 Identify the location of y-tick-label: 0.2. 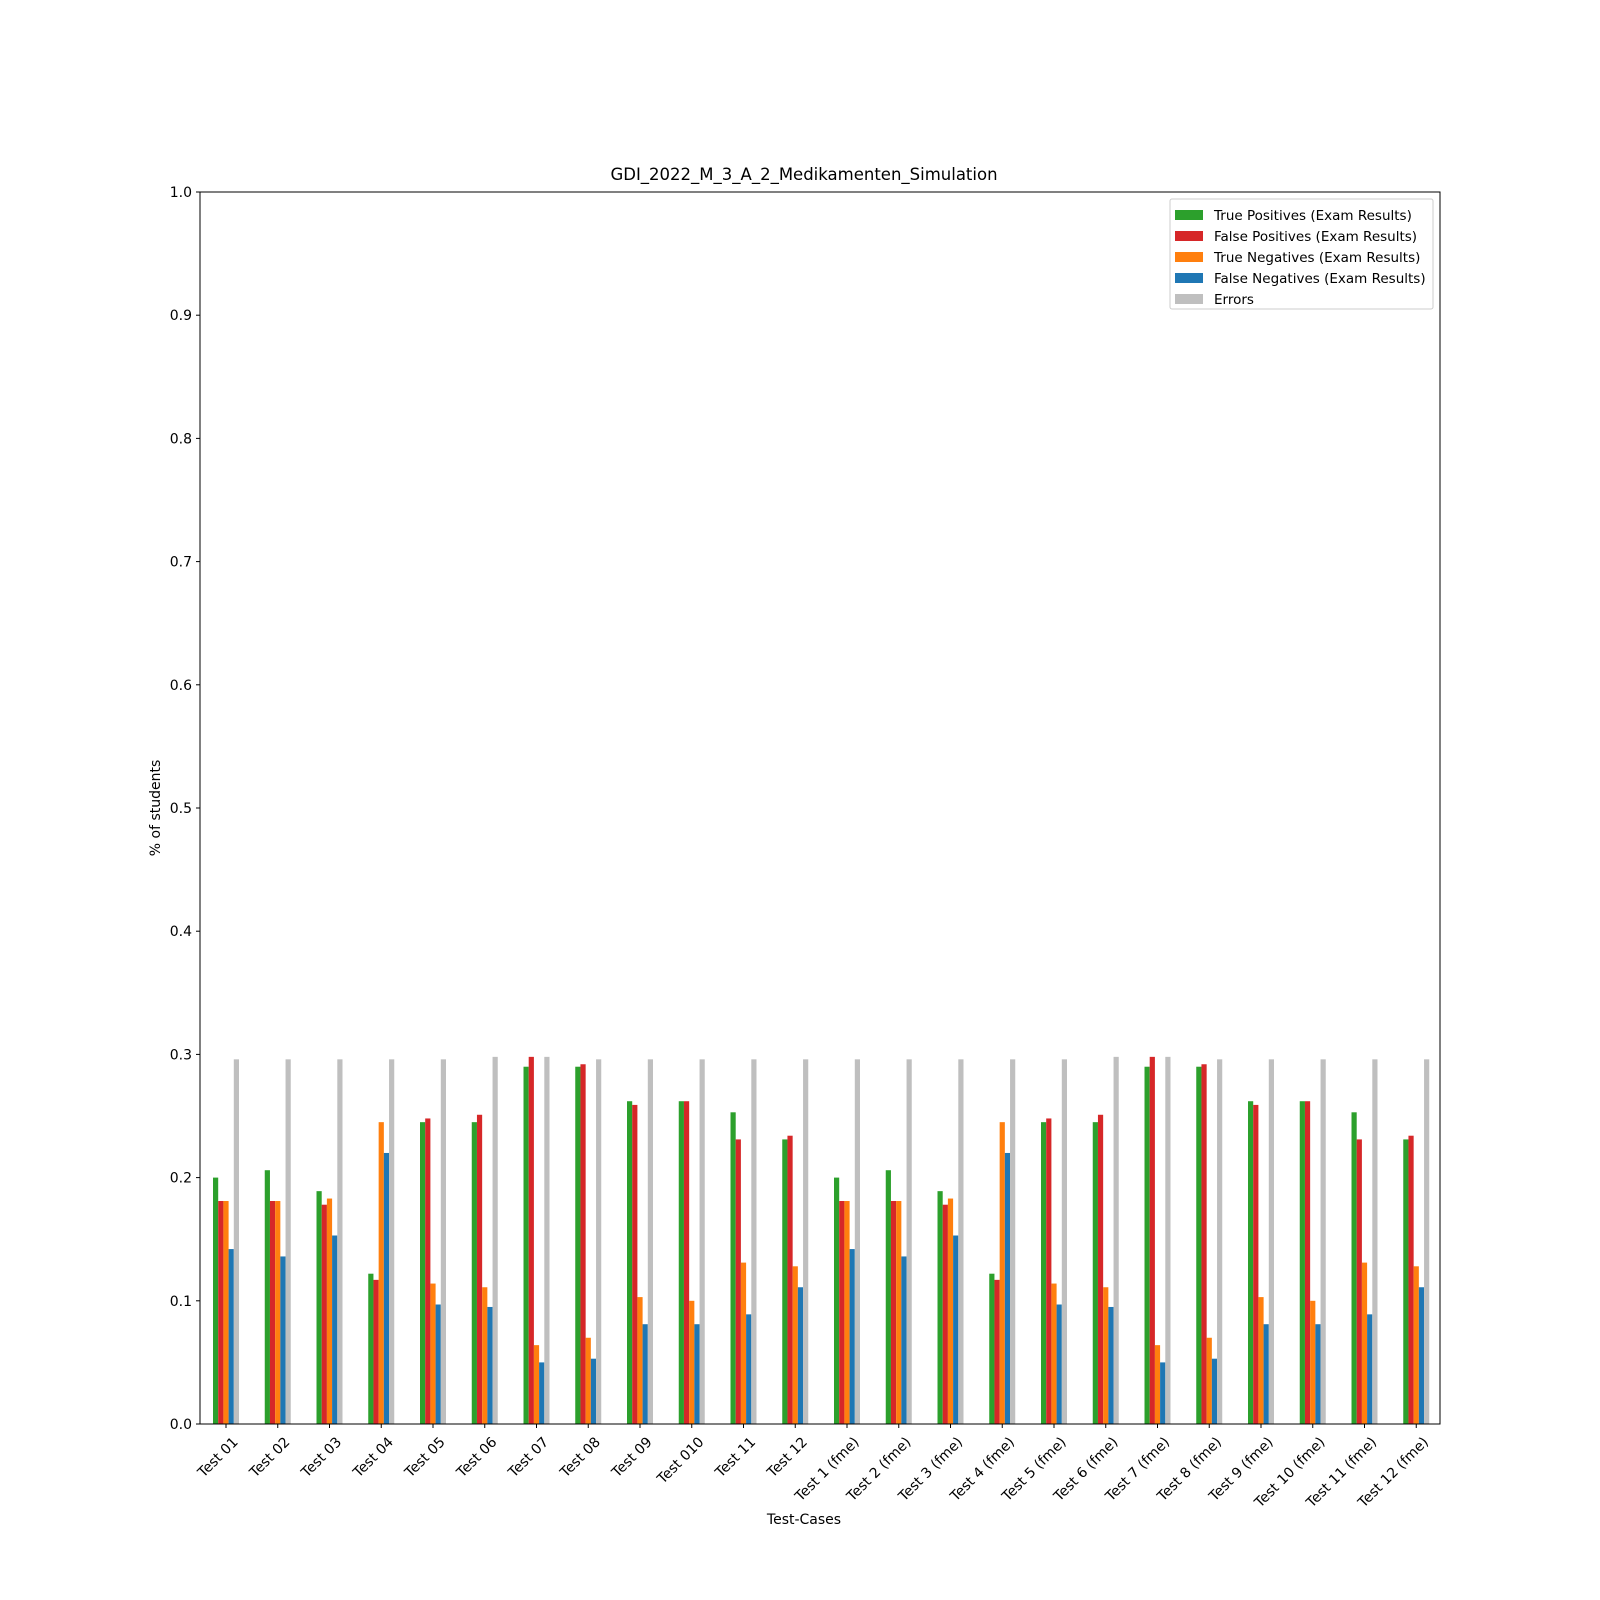
(181, 1179).